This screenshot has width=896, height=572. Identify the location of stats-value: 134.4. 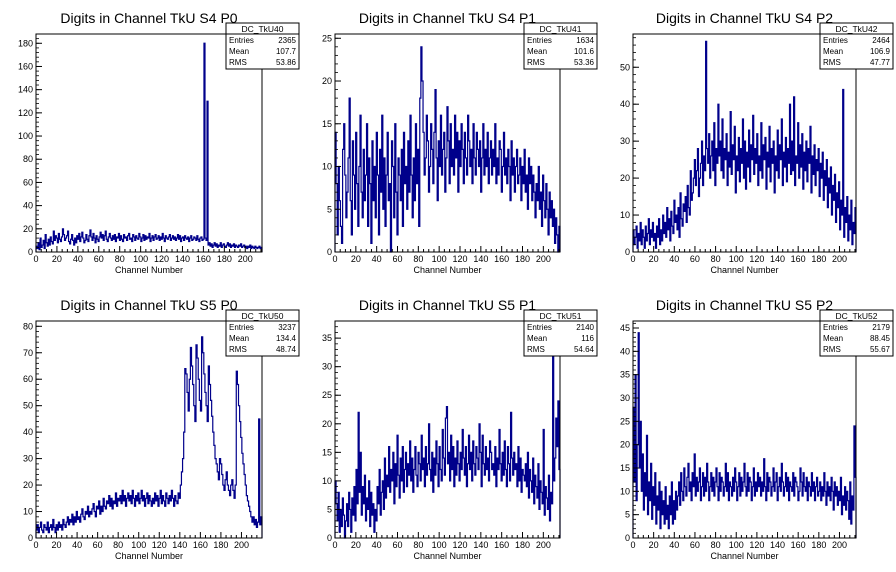
(286, 338).